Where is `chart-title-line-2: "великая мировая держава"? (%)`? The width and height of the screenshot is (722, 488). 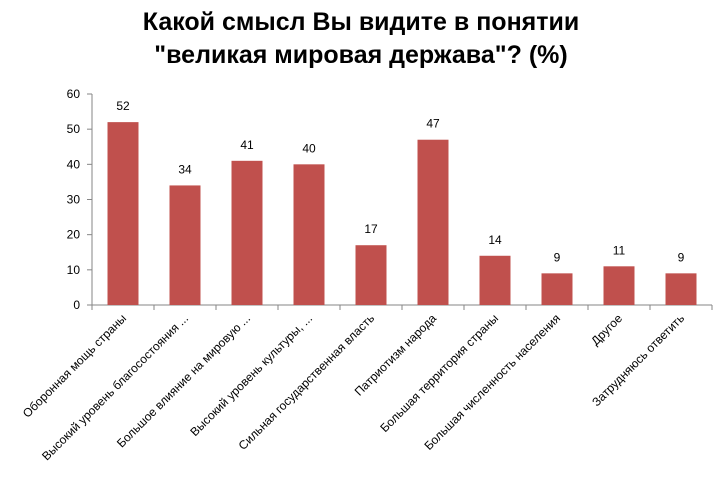 chart-title-line-2: "великая мировая держава"? (%) is located at coordinates (361, 55).